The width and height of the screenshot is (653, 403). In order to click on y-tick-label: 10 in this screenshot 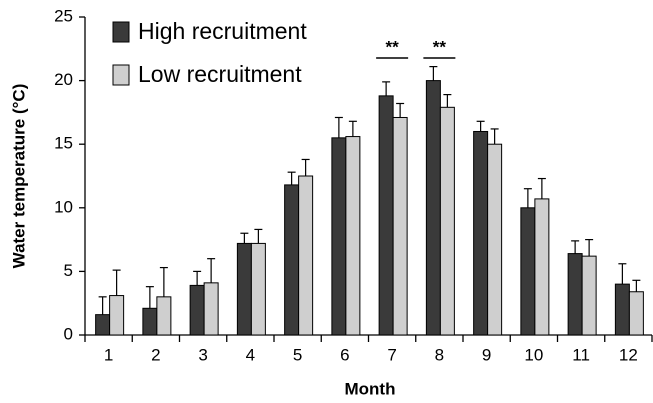, I will do `click(63, 206)`.